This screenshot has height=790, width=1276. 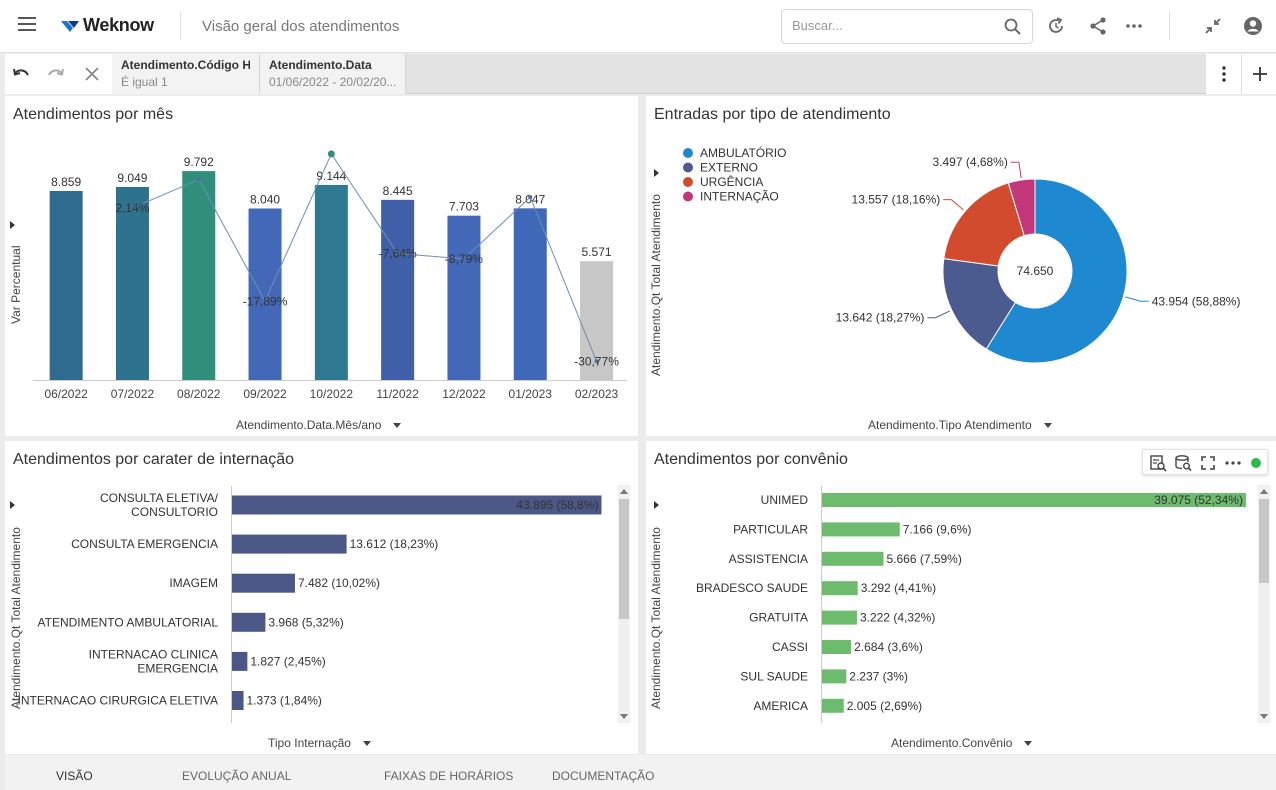 I want to click on filter-chip-codigo: Atendimento.Código H... É igual 1, so click(x=186, y=74).